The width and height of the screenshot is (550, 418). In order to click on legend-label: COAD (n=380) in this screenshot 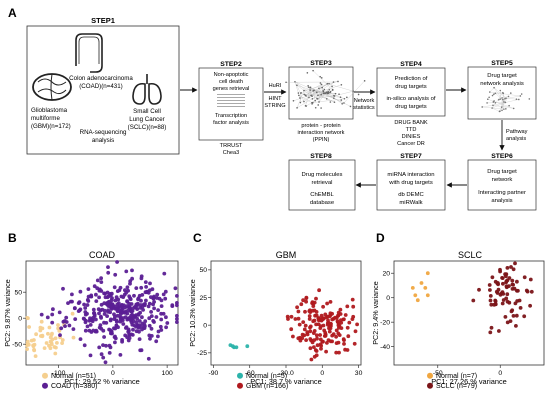, I will do `click(74, 386)`.